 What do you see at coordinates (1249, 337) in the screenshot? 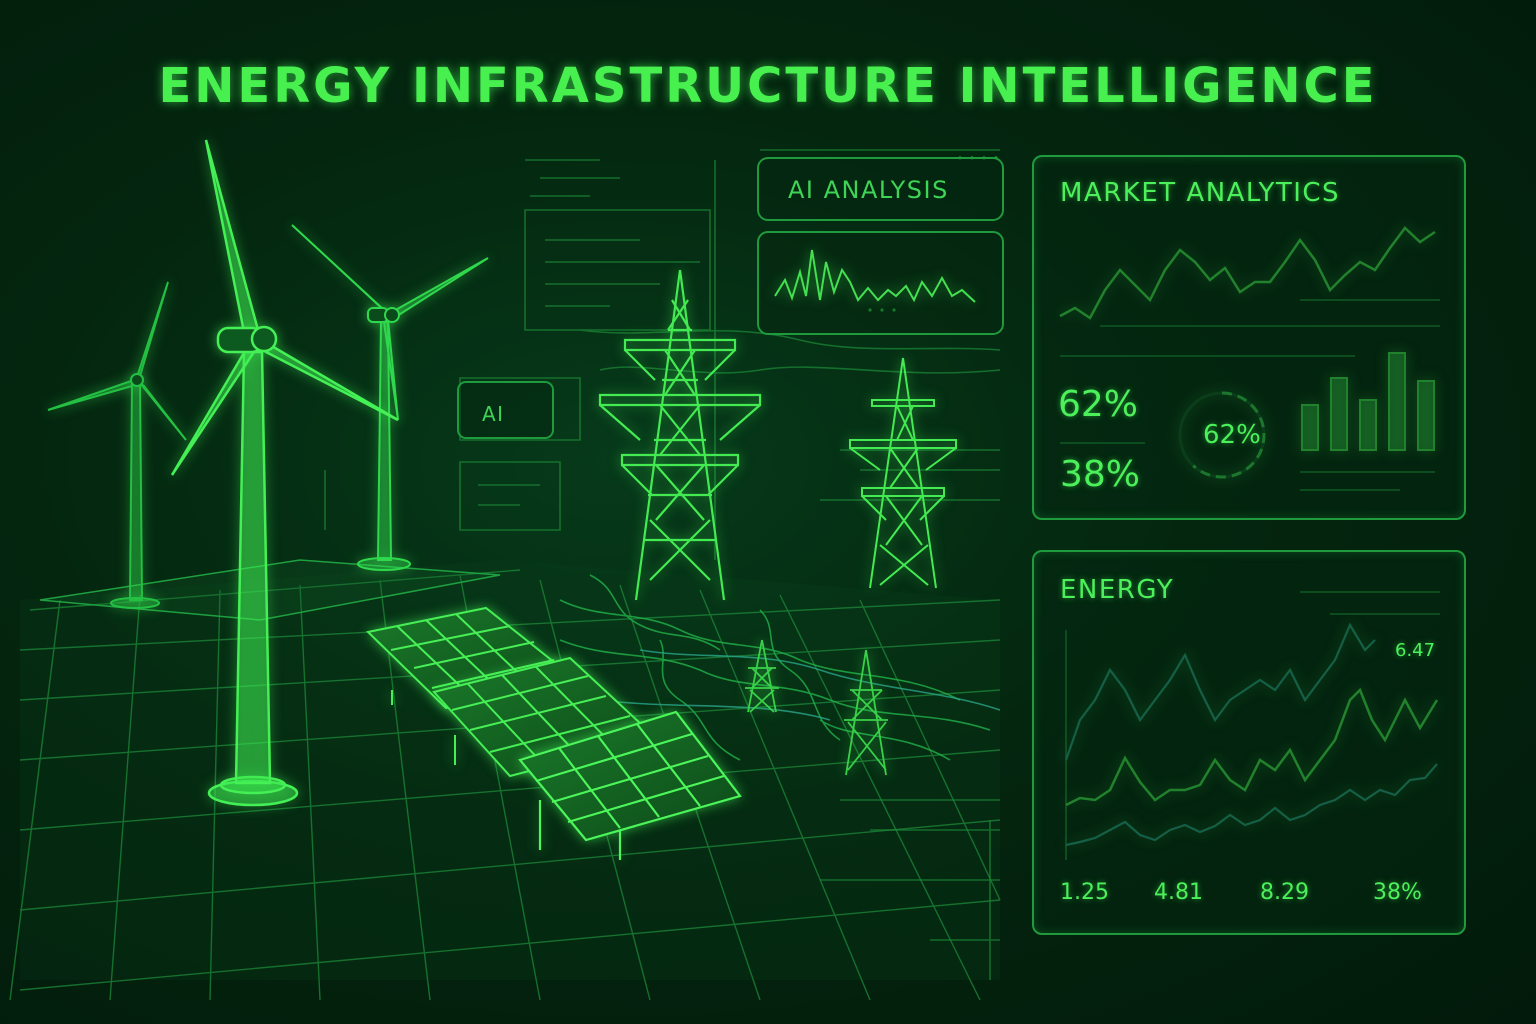
I see `market-analytics-panel` at bounding box center [1249, 337].